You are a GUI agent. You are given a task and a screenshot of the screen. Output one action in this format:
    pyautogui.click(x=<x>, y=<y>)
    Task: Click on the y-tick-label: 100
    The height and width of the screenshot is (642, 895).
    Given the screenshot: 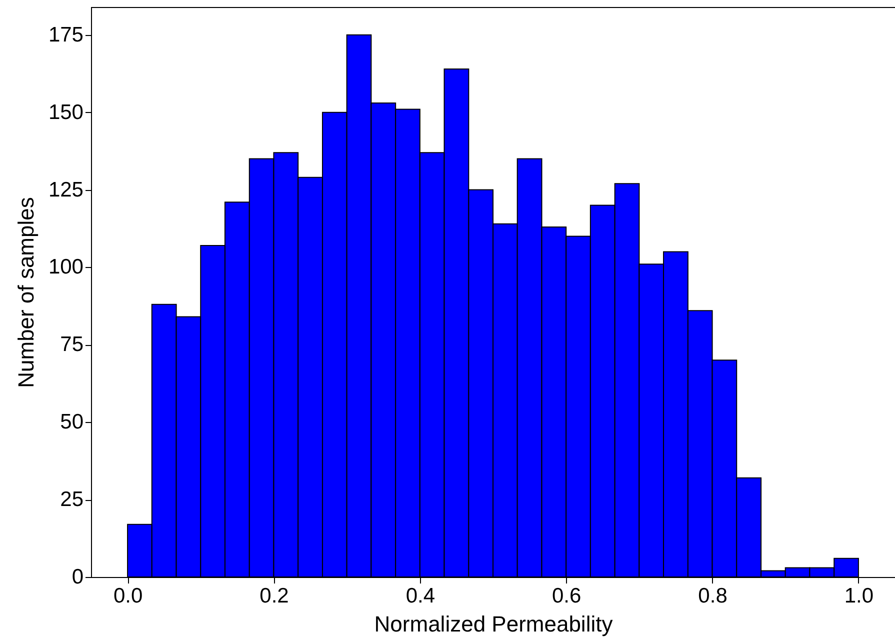 What is the action you would take?
    pyautogui.click(x=66, y=267)
    